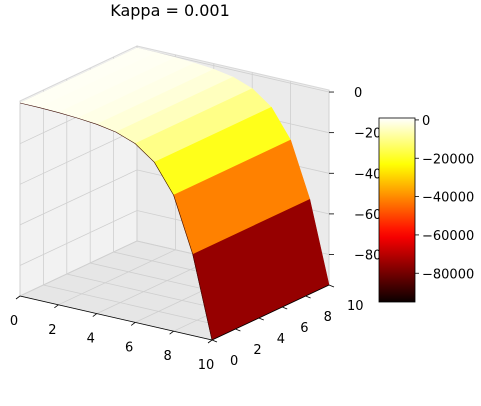  Describe the element at coordinates (397, 210) in the screenshot. I see `colorbar` at that location.